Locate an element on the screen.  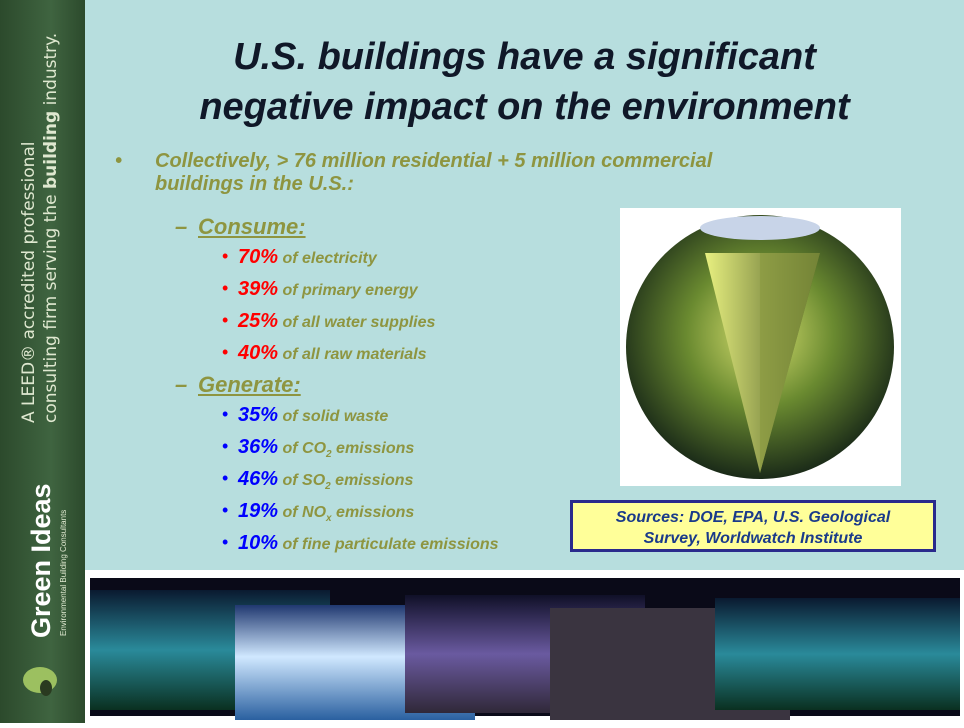
item-text: of all raw materials is located at coordinates (354, 354).